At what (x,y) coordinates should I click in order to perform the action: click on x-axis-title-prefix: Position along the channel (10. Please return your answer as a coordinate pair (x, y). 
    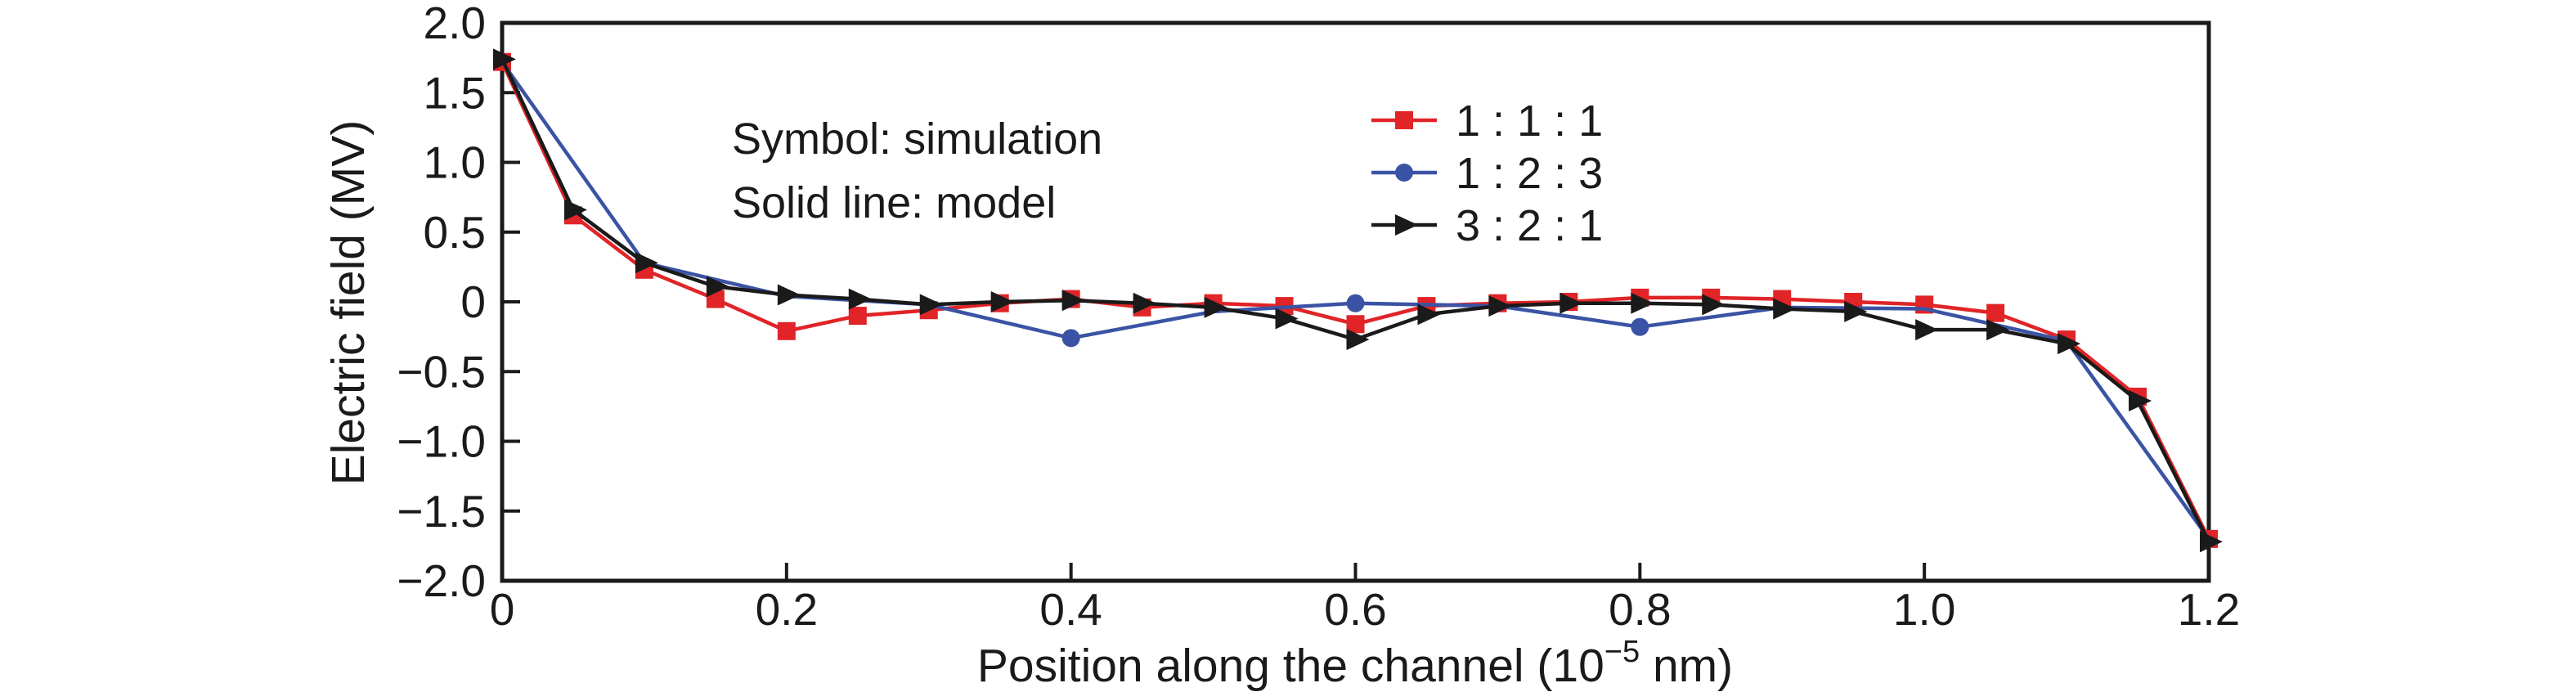
    Looking at the image, I should click on (1290, 666).